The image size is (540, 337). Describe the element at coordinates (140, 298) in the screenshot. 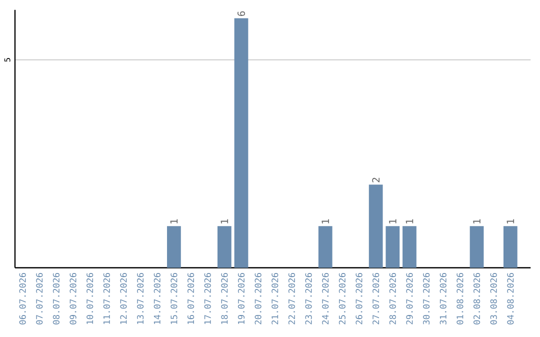

I see `x-tick-label: 13.07.2026` at that location.